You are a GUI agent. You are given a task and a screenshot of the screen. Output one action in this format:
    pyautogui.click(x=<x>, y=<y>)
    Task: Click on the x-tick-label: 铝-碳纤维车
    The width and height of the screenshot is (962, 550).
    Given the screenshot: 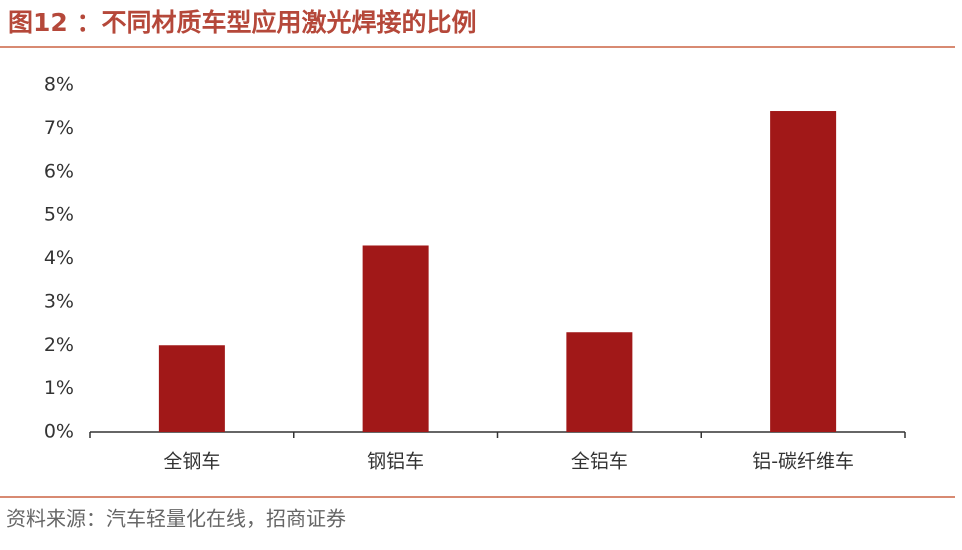 What is the action you would take?
    pyautogui.click(x=803, y=462)
    